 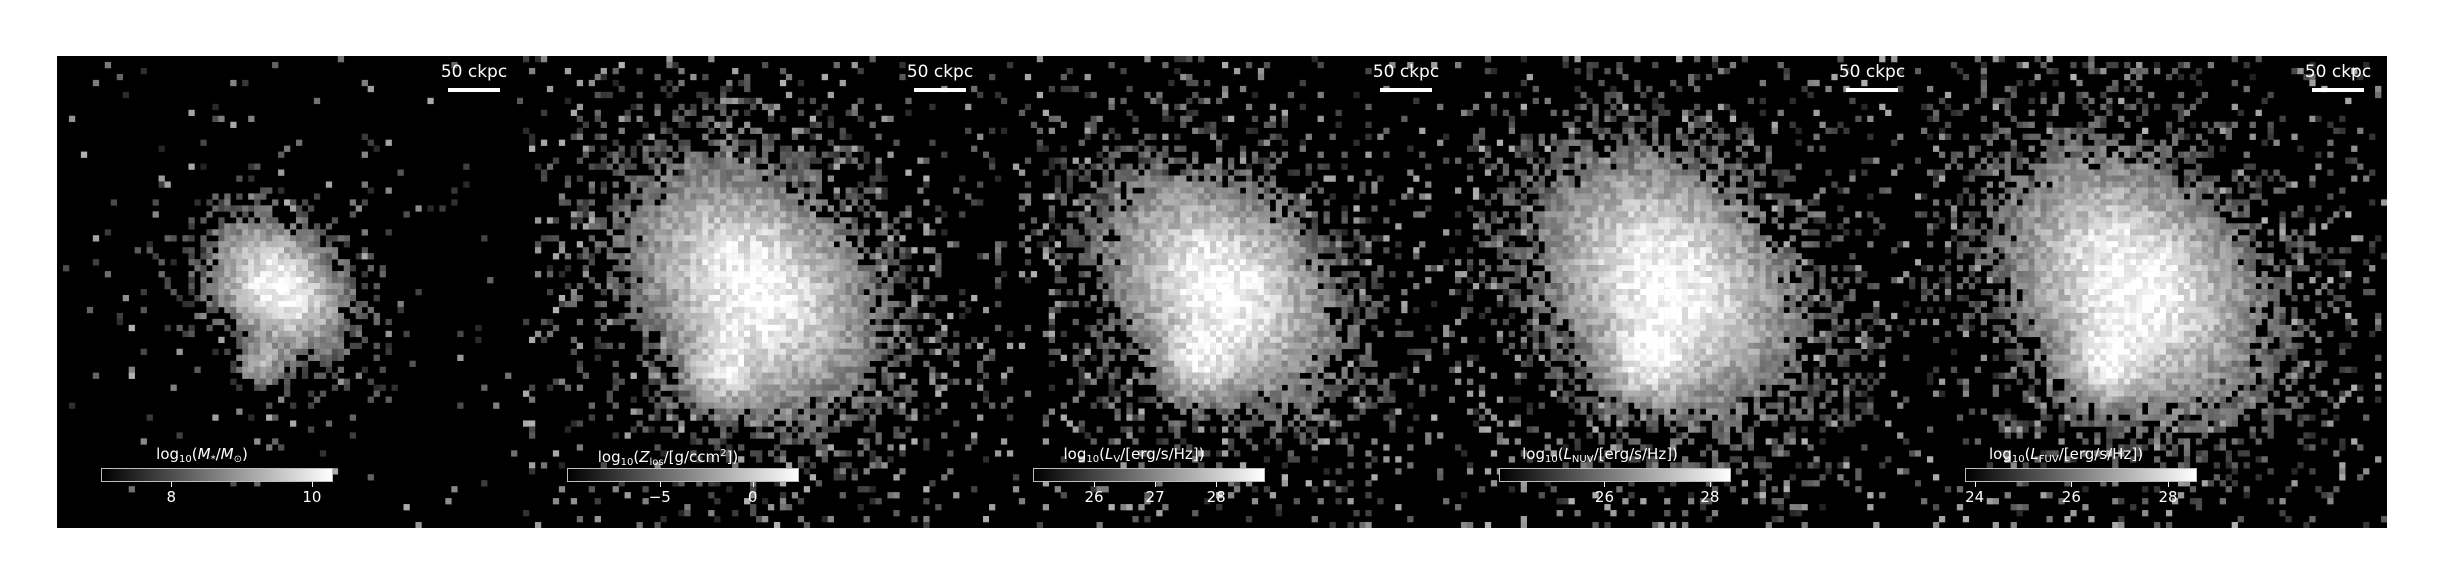 What do you see at coordinates (218, 454) in the screenshot?
I see `colorbar-label-part: /` at bounding box center [218, 454].